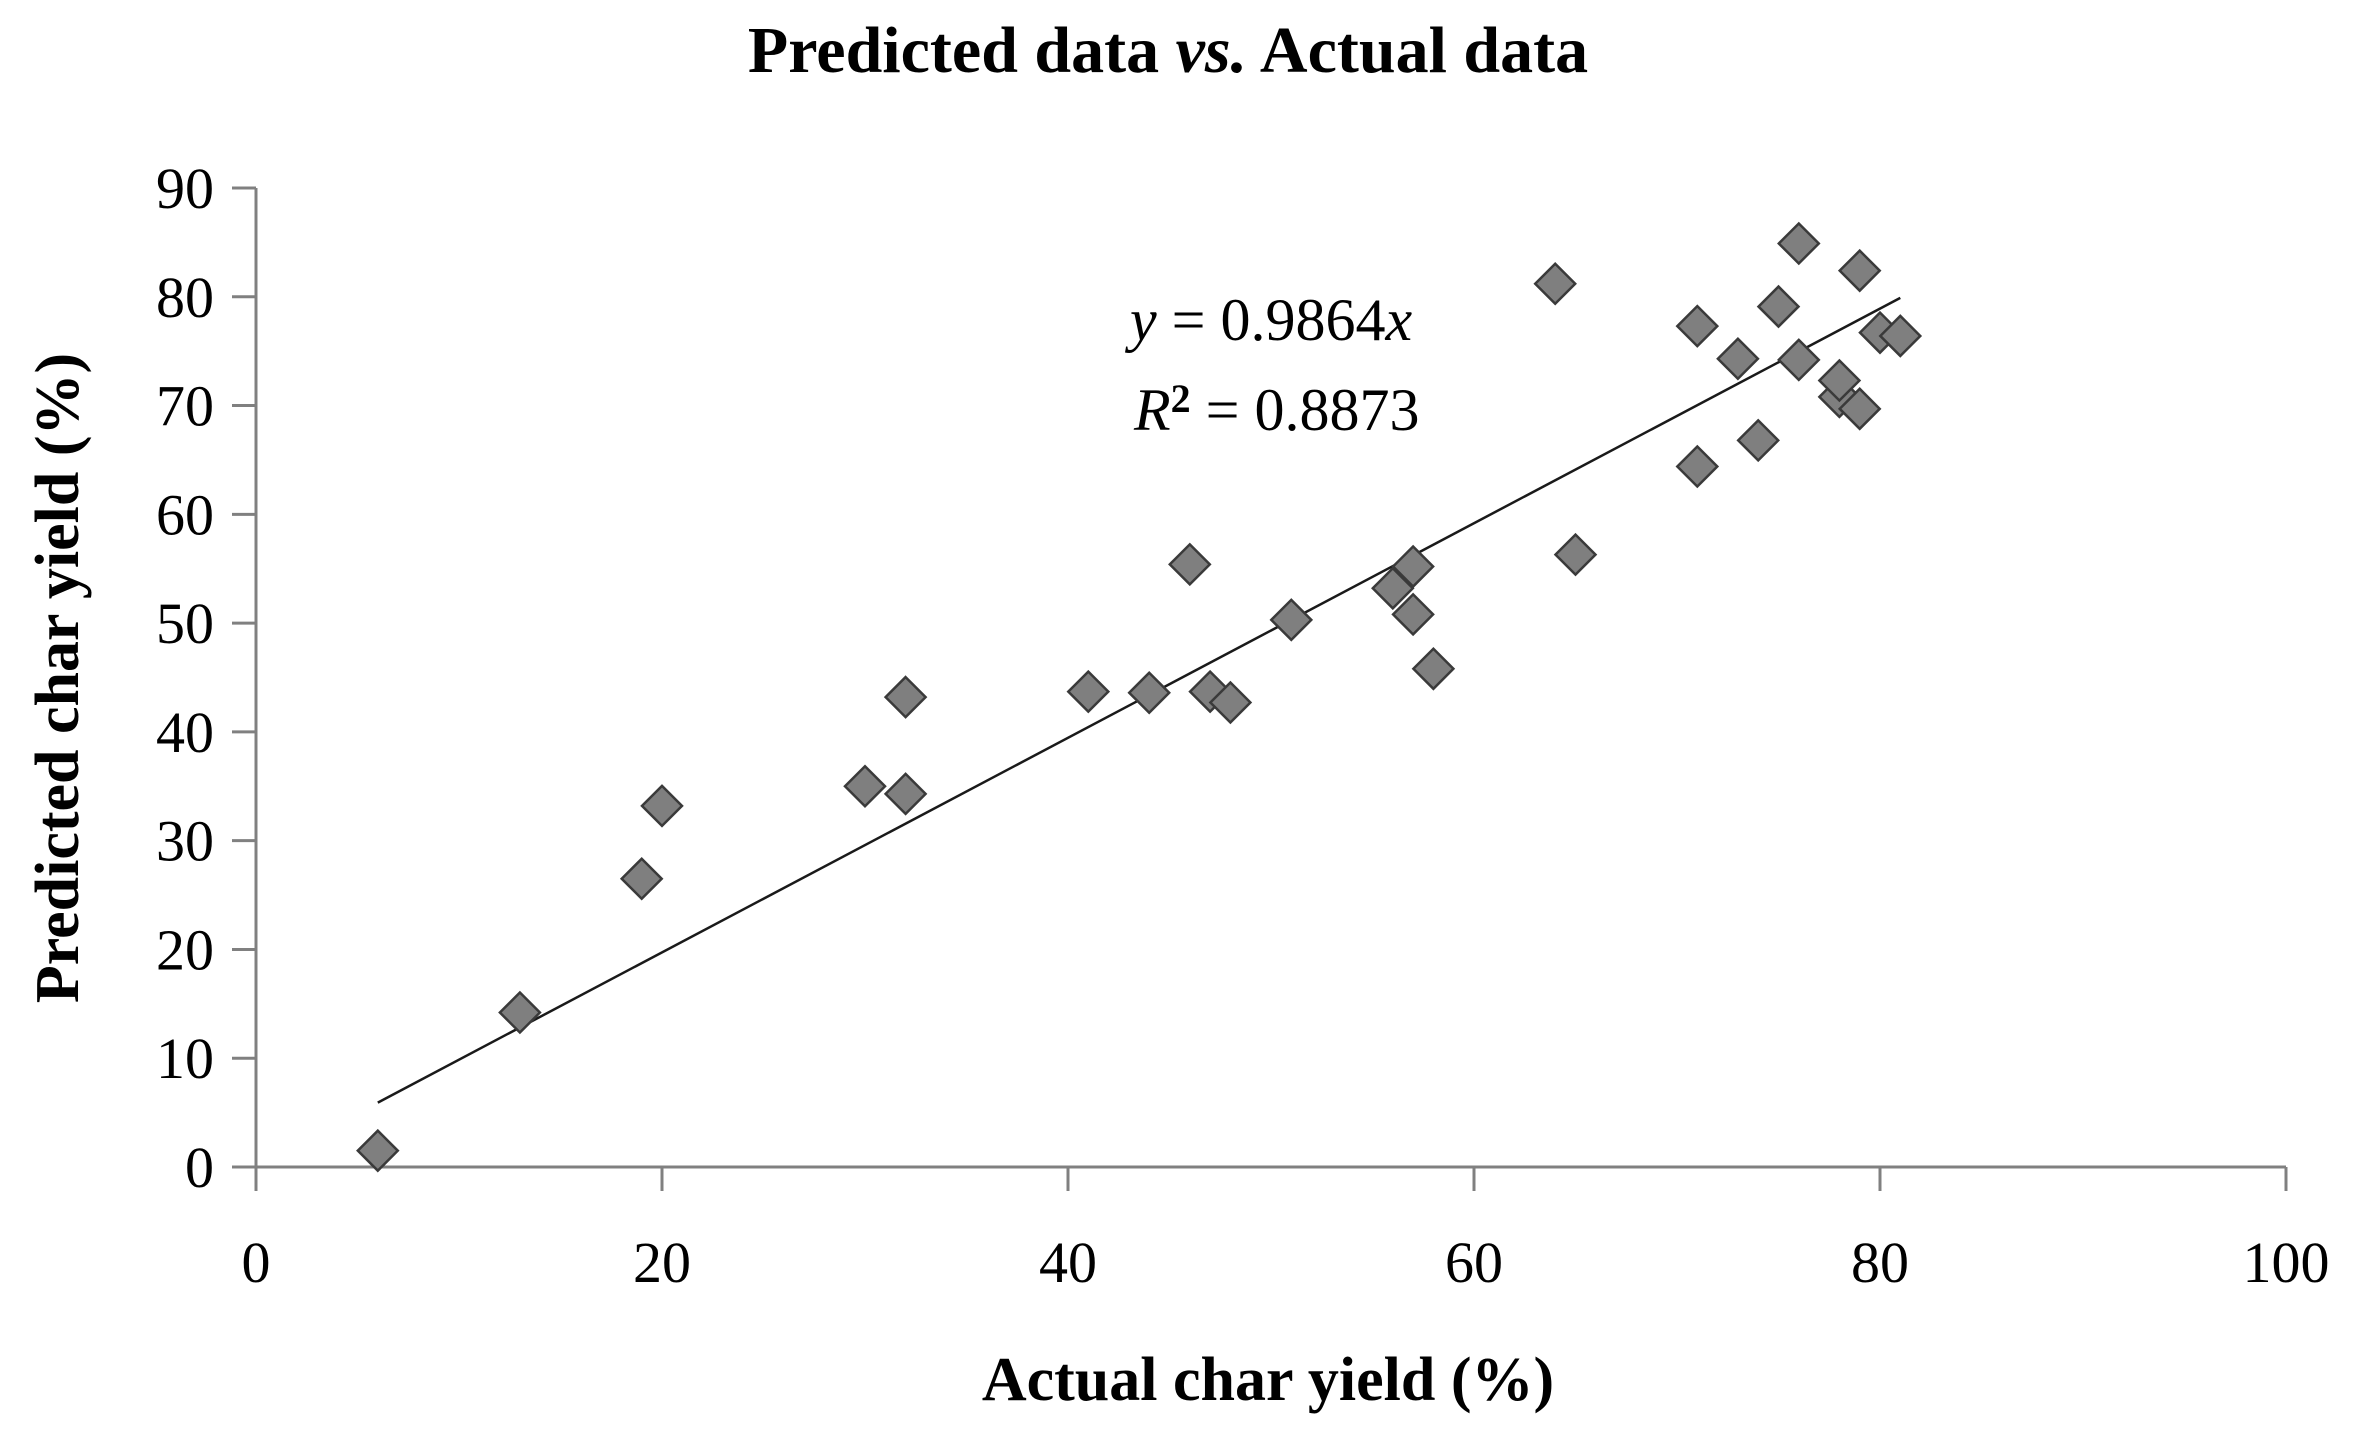 The image size is (2357, 1437). I want to click on trend-eq-y-rest: = 0.9864, so click(1271, 320).